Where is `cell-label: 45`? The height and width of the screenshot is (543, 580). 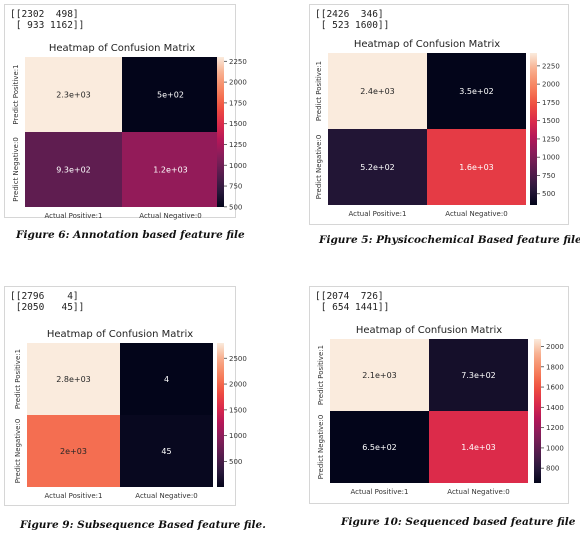
cell-label: 45 is located at coordinates (166, 451).